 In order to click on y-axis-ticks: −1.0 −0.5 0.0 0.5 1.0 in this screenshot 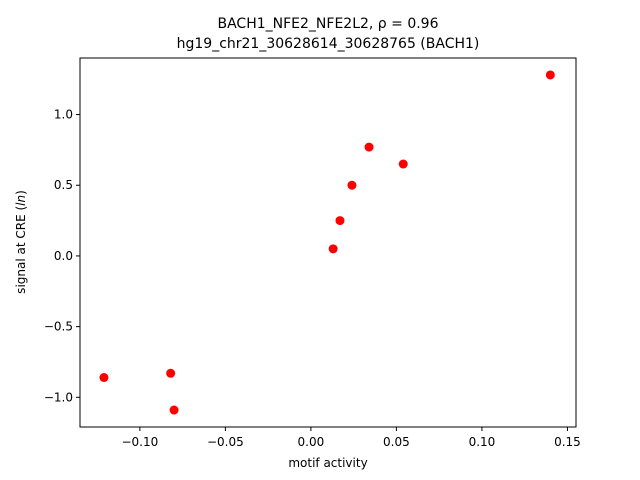, I will do `click(62, 256)`.